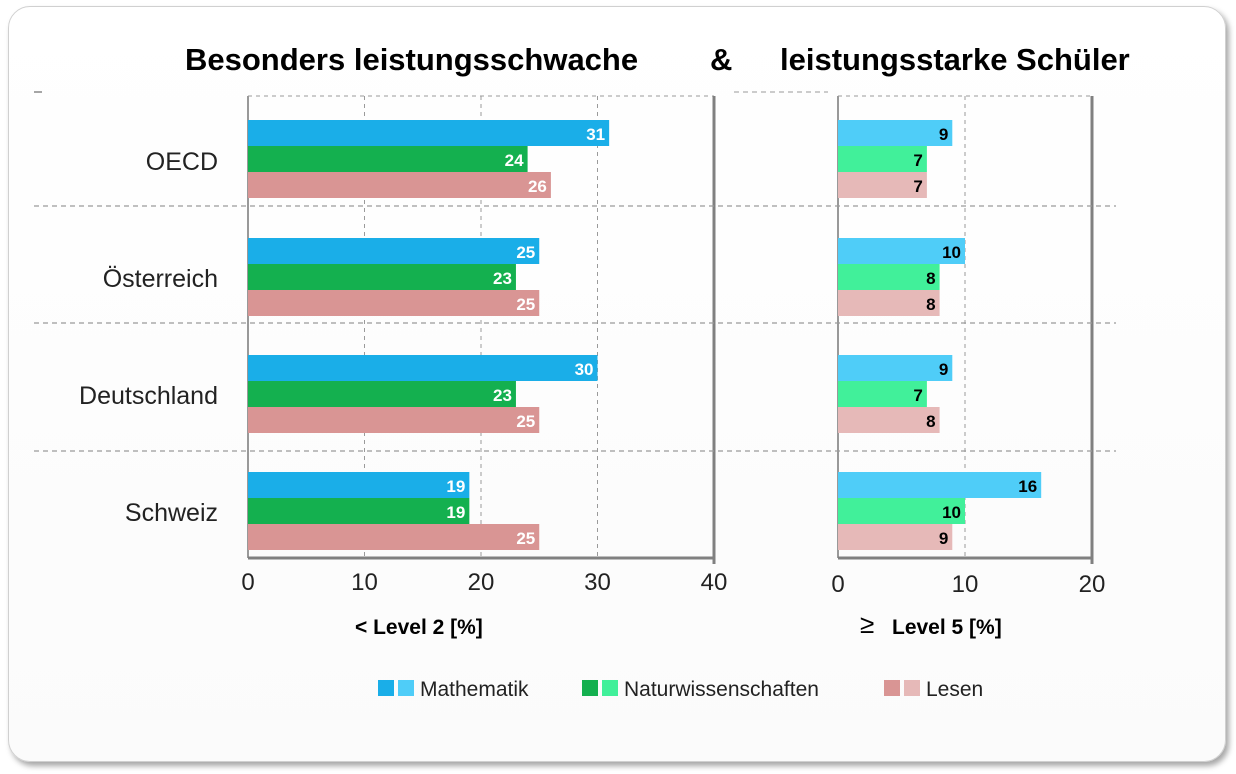 Image resolution: width=1236 pixels, height=774 pixels. Describe the element at coordinates (597, 582) in the screenshot. I see `left-tick-label: 30` at that location.